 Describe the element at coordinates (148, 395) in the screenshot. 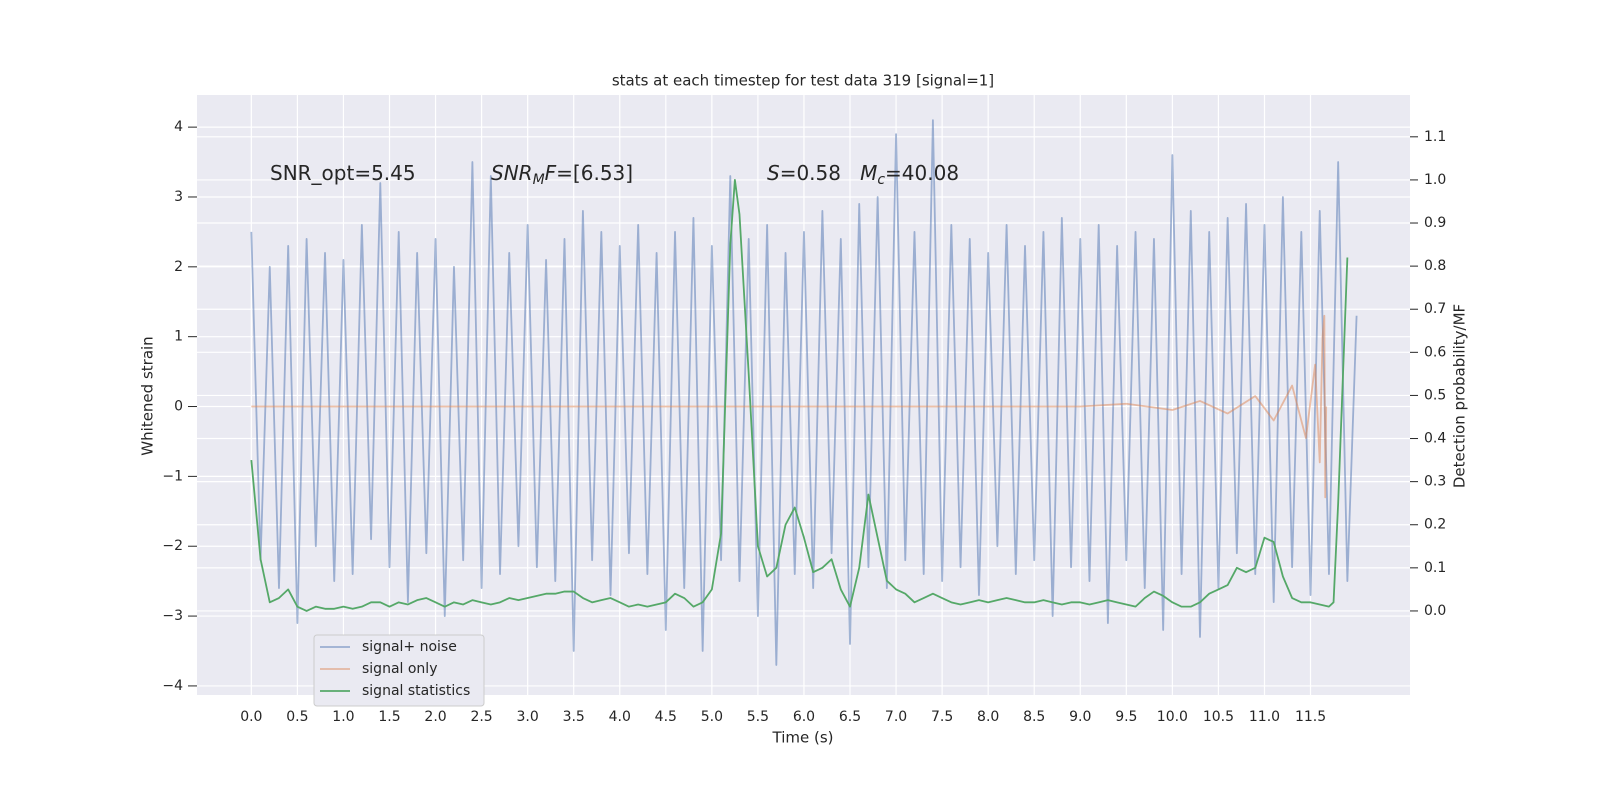

I see `y-axis-label: Whitened strain` at that location.